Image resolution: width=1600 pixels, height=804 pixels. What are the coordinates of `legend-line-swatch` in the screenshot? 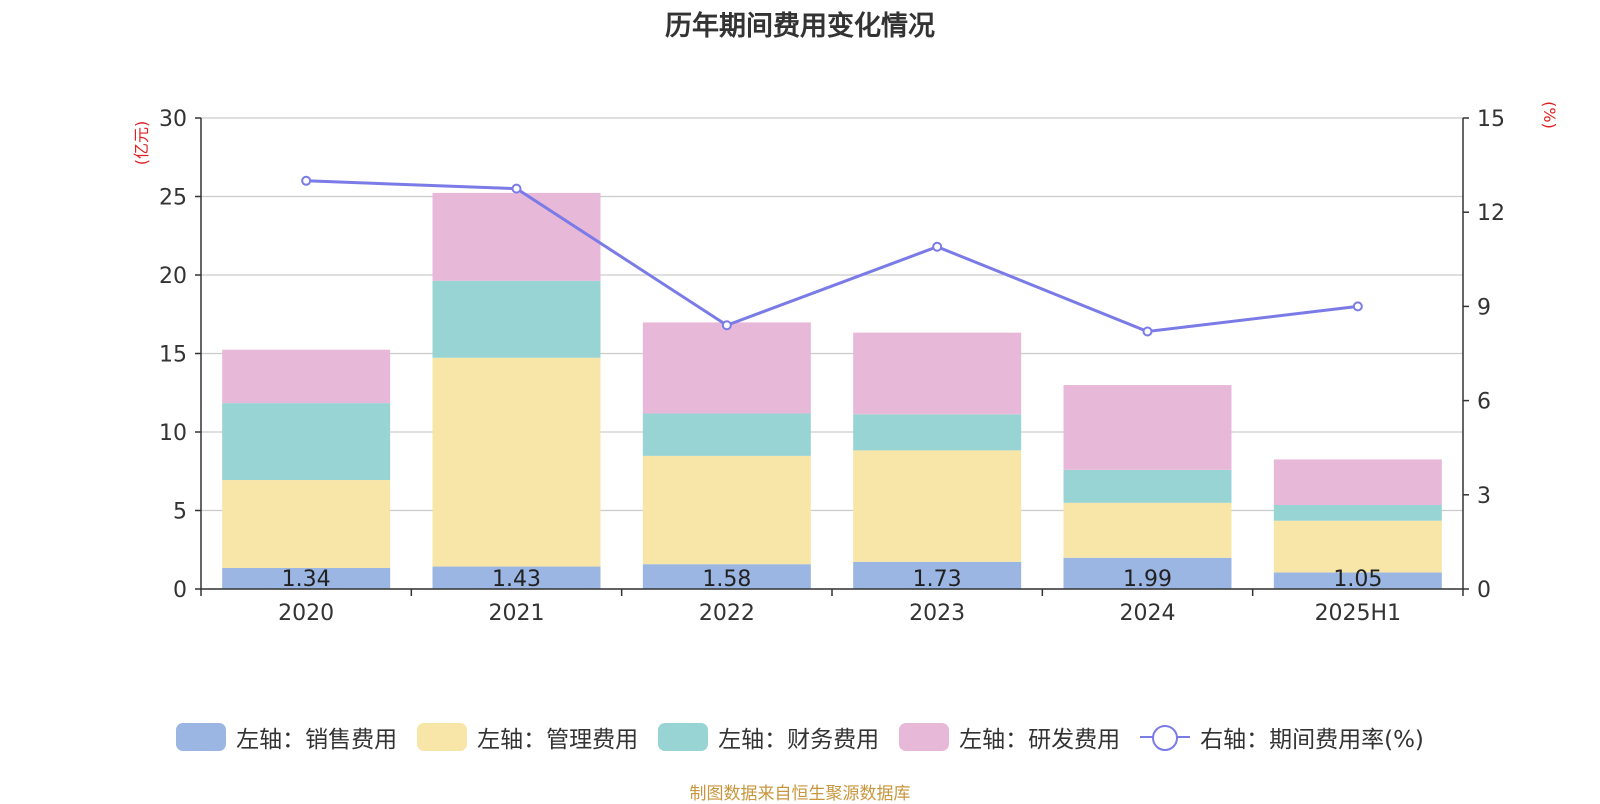 It's located at (1165, 737).